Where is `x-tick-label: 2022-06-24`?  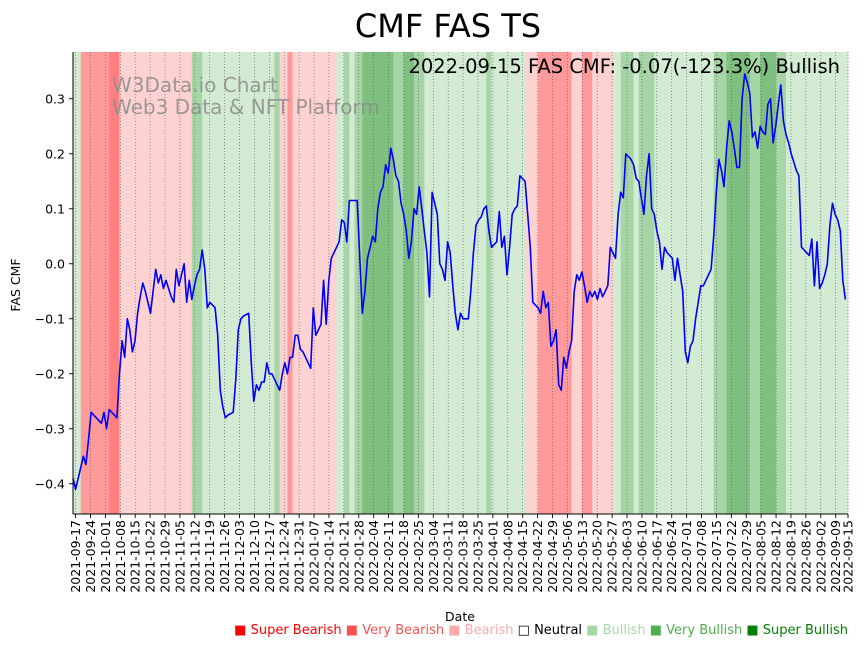
x-tick-label: 2022-06-24 is located at coordinates (671, 556).